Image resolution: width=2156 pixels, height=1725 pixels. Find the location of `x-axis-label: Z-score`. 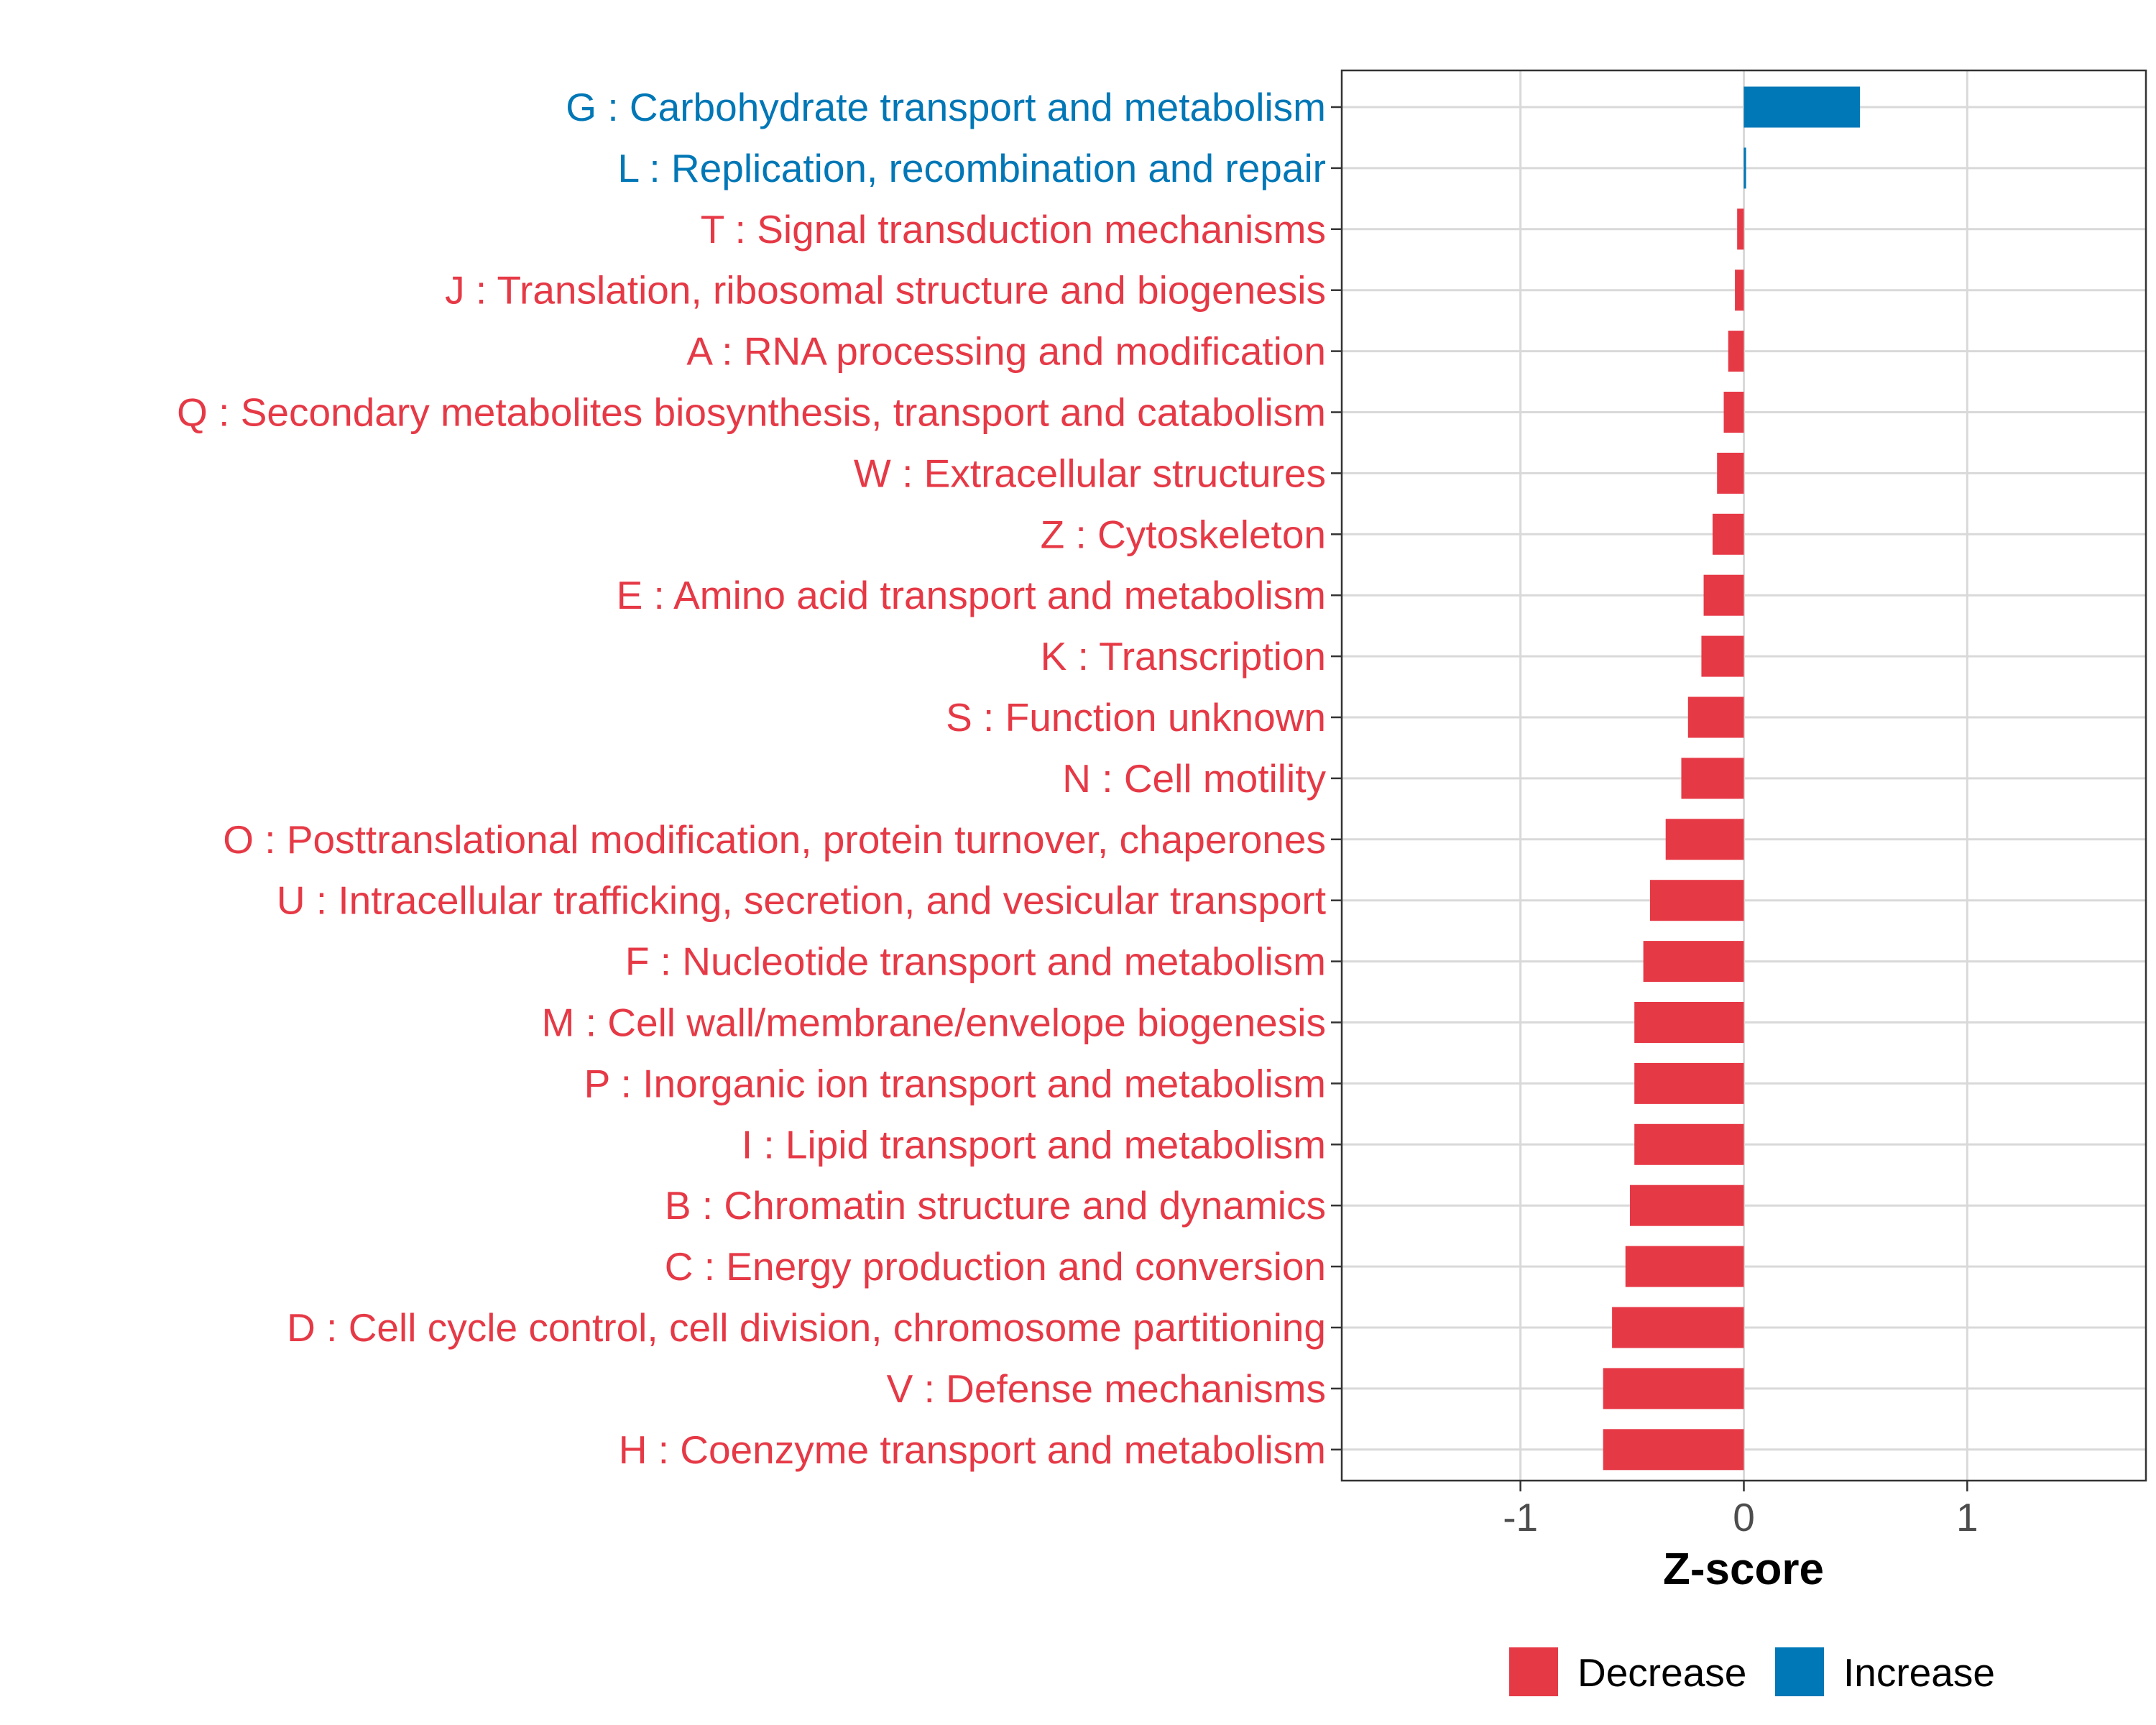

x-axis-label: Z-score is located at coordinates (1744, 1569).